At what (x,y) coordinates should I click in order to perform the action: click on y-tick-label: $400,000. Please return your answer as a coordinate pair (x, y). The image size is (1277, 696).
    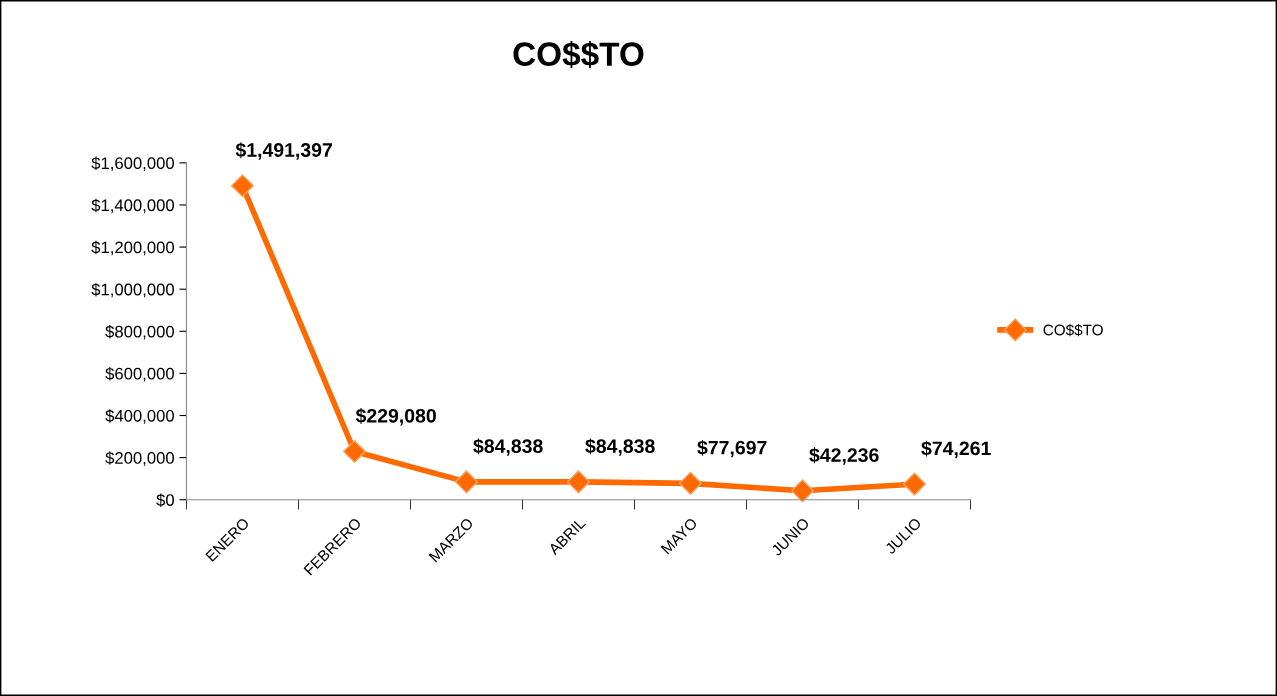
    Looking at the image, I should click on (139, 416).